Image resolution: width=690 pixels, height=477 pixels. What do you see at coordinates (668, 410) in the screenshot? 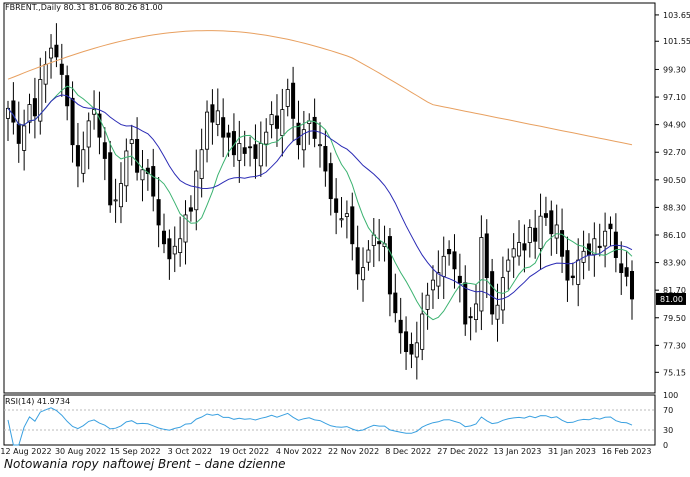
I see `rsi-tick-label: 70` at bounding box center [668, 410].